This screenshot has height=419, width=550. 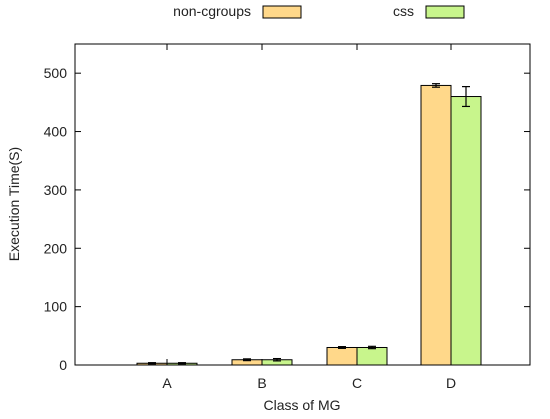 What do you see at coordinates (445, 12) in the screenshot?
I see `legend-swatch-css` at bounding box center [445, 12].